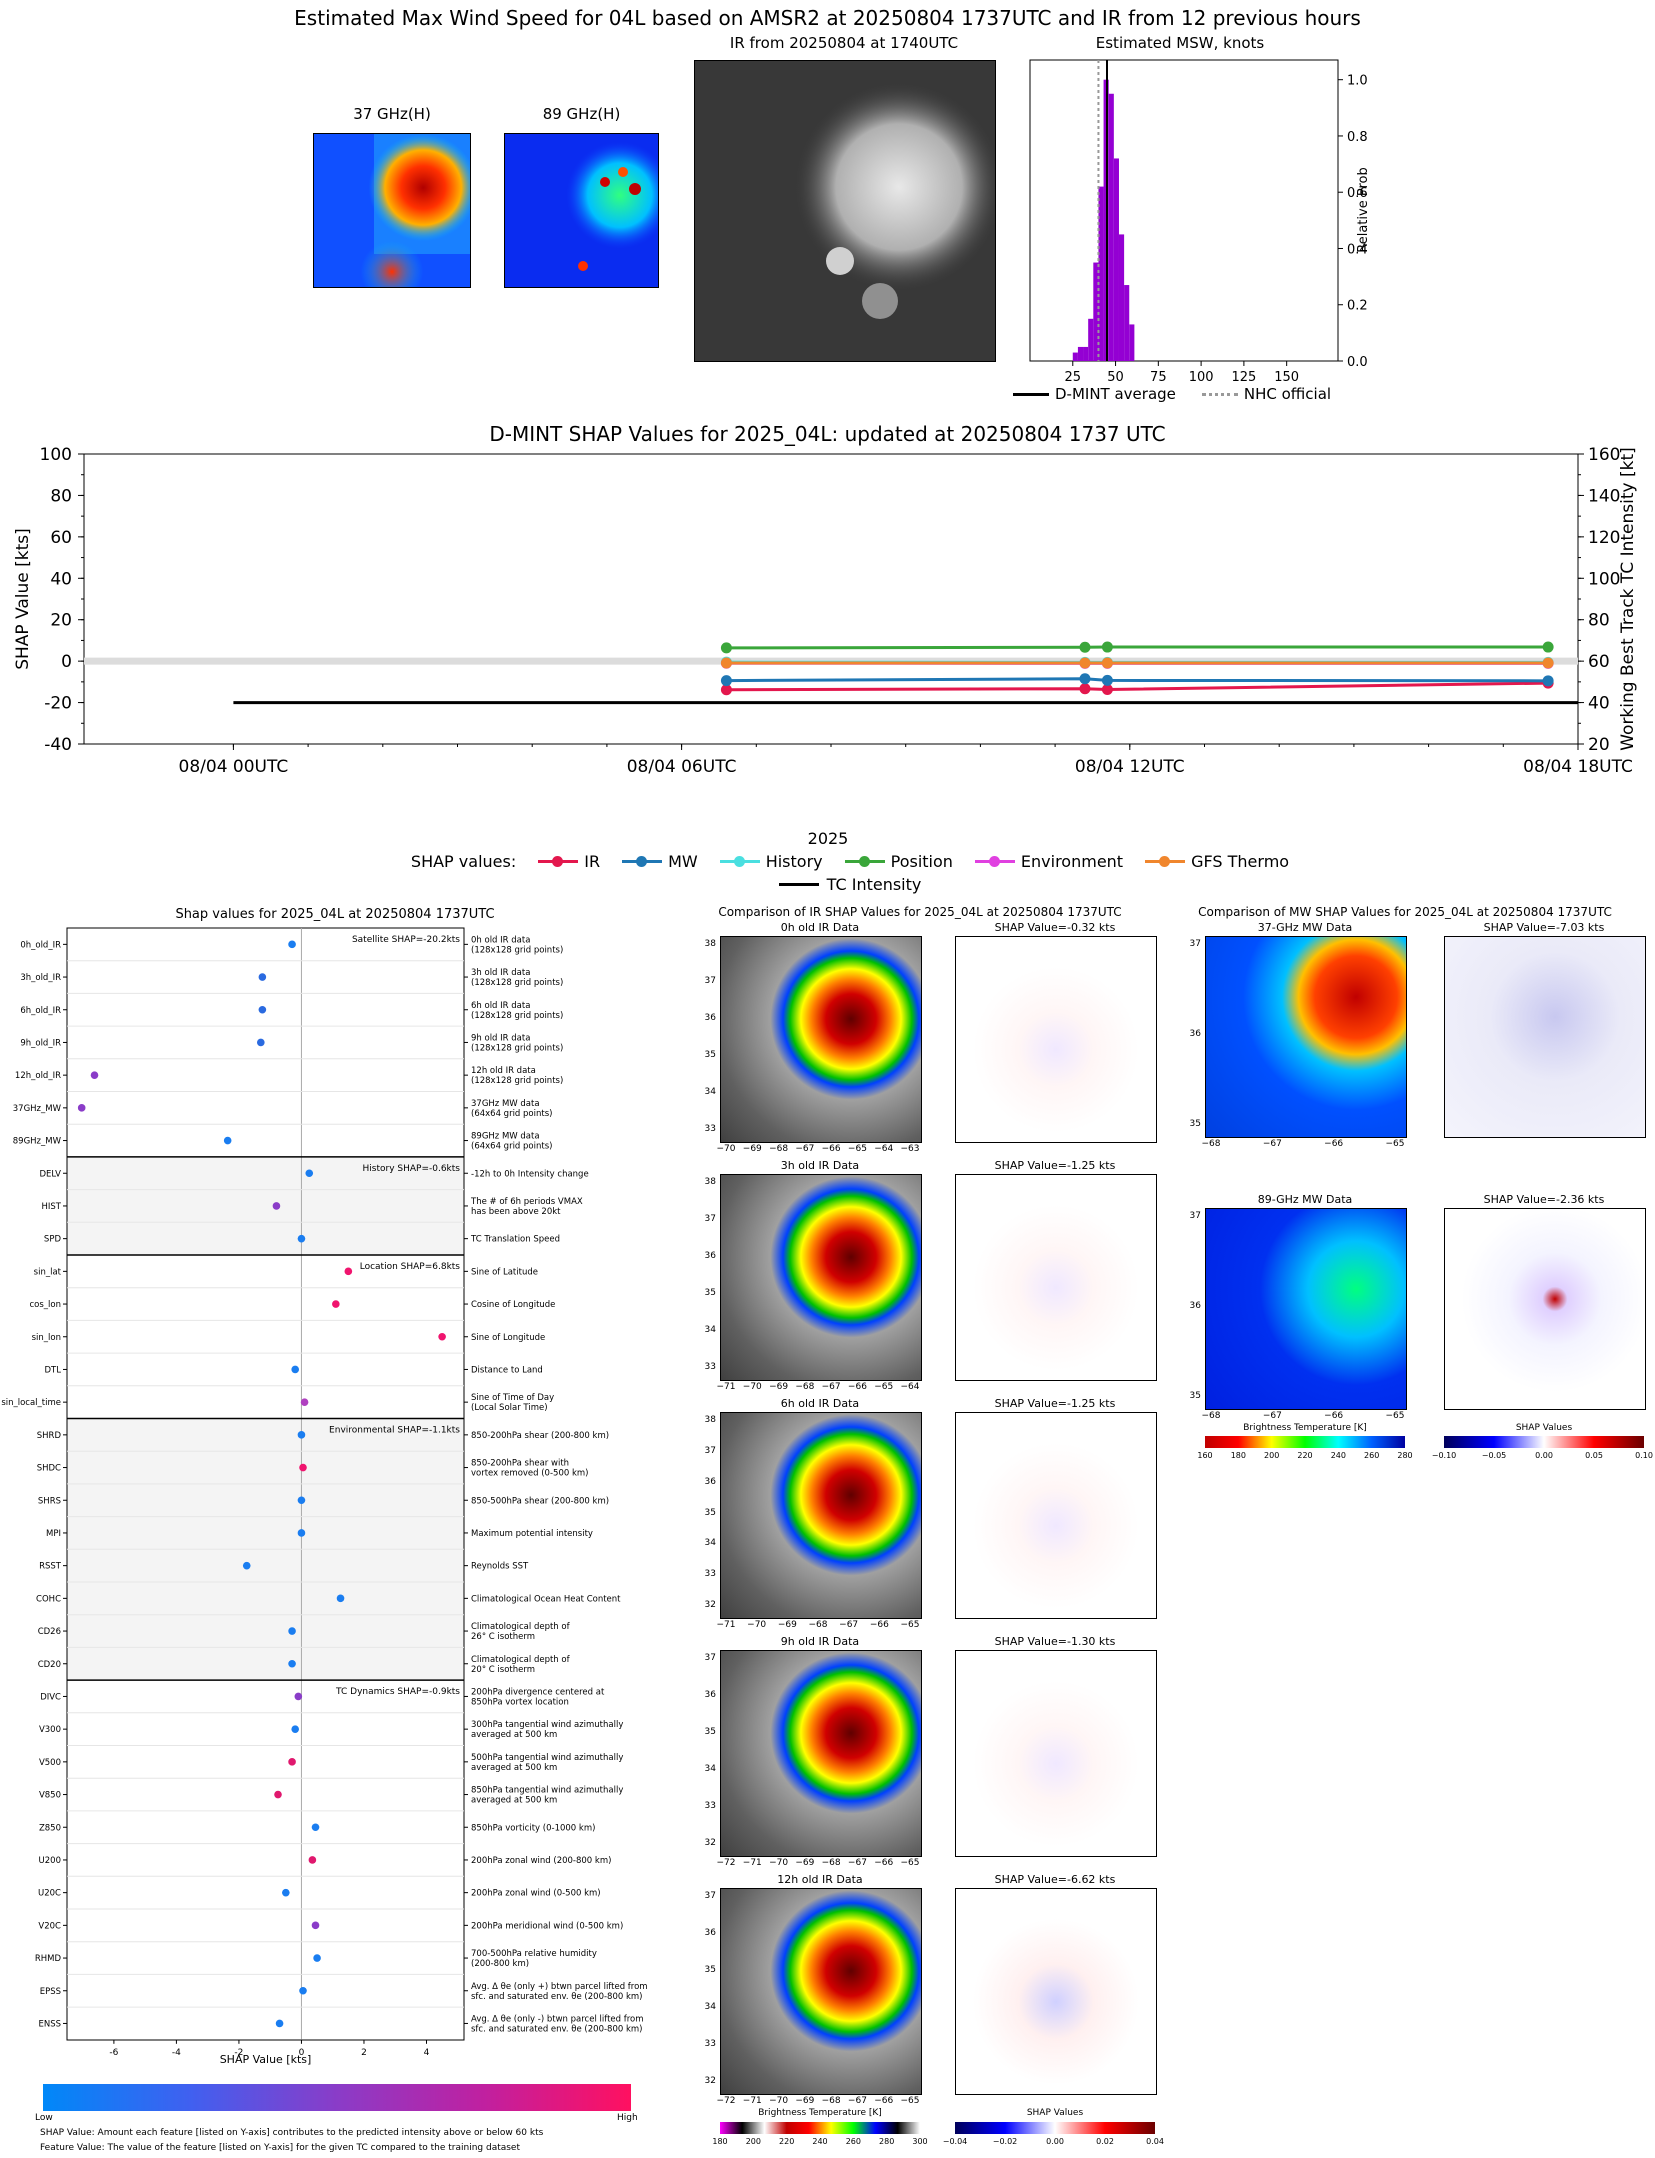 The image size is (1655, 2158). I want to click on feature-desc: Cosine of Longitude, so click(513, 1305).